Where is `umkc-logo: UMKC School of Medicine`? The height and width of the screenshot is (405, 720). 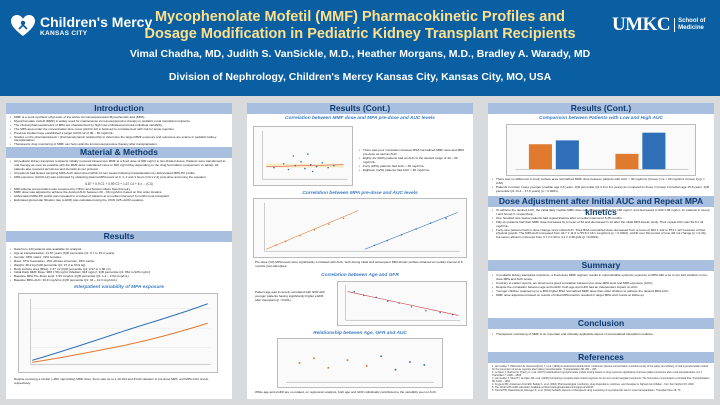
umkc-logo: UMKC School of Medicine is located at coordinates (659, 25).